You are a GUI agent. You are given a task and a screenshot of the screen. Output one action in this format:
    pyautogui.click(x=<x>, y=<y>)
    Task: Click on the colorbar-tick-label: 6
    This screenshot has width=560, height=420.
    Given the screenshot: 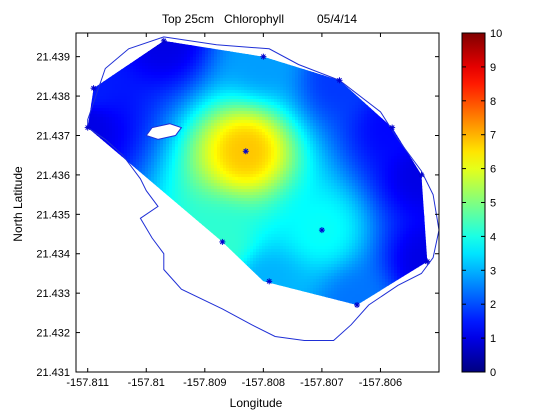 What is the action you would take?
    pyautogui.click(x=493, y=170)
    